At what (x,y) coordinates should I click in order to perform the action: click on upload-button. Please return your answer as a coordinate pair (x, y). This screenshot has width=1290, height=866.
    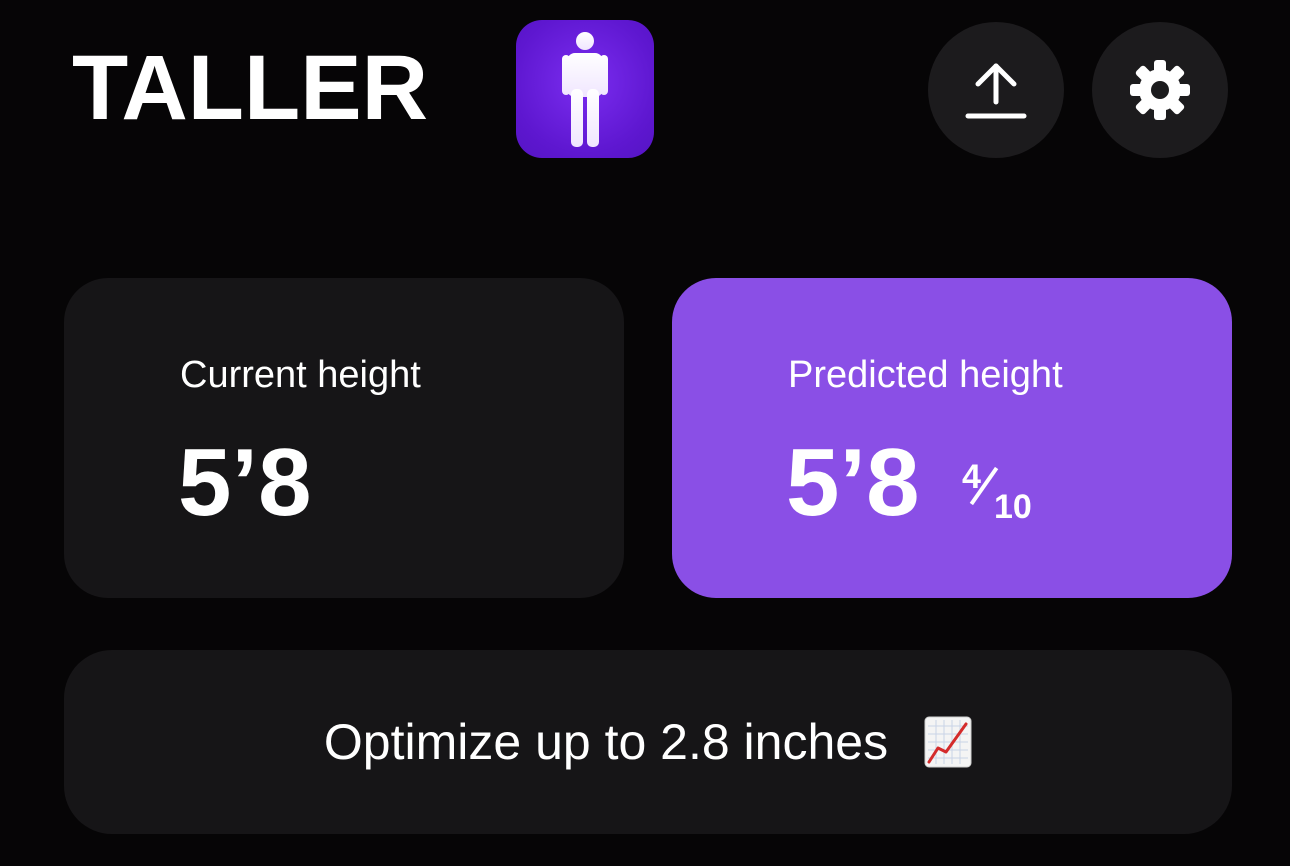
    Looking at the image, I should click on (996, 90).